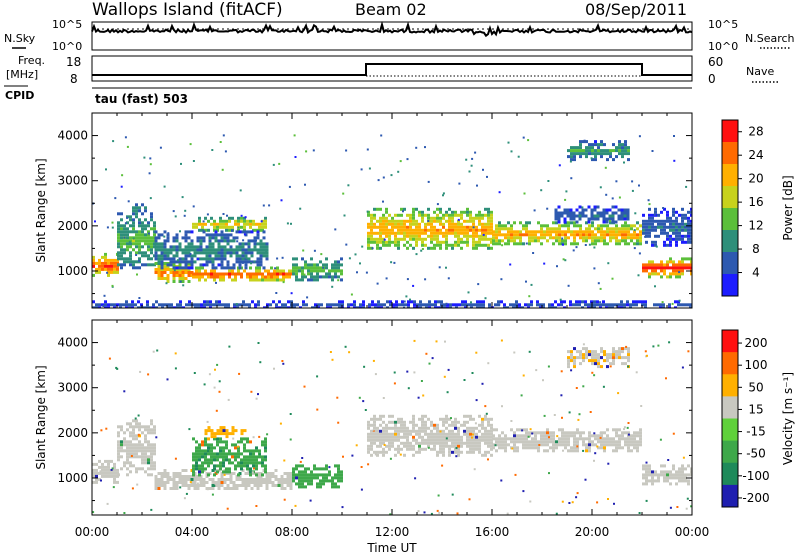 This screenshot has height=554, width=800. I want to click on x-tick-label: 20:00, so click(592, 532).